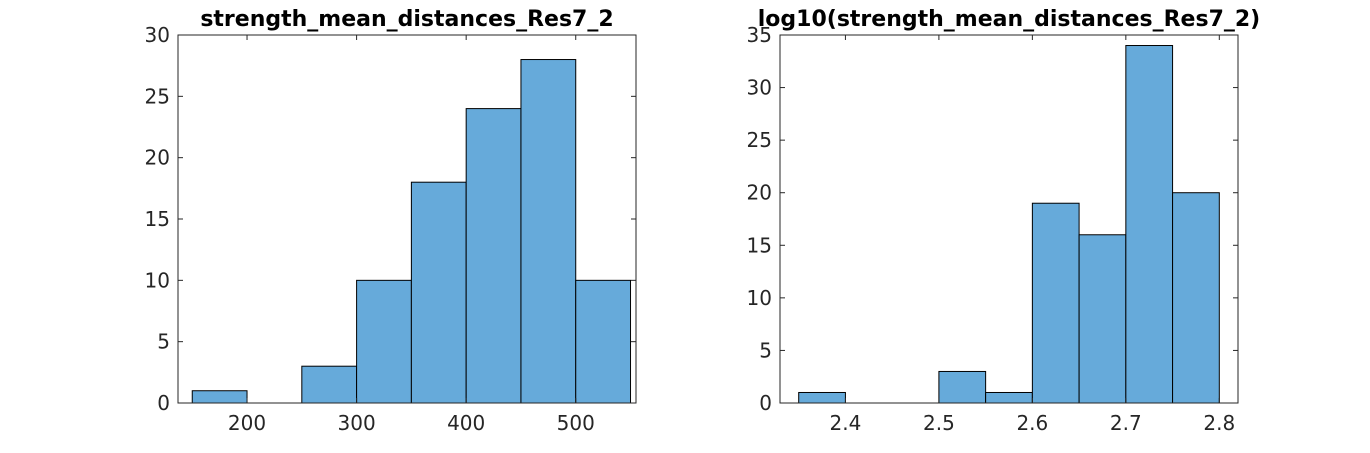 This screenshot has height=453, width=1370. What do you see at coordinates (576, 423) in the screenshot?
I see `x-tick-label: 500` at bounding box center [576, 423].